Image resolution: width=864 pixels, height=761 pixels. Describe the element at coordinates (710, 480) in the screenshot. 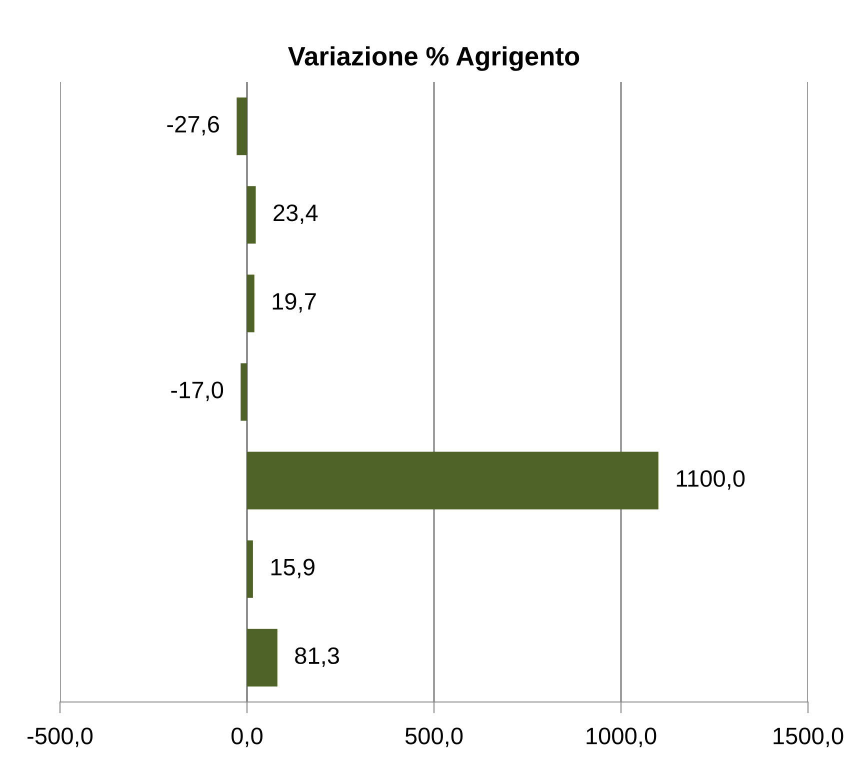

I see `data-label: 1100,0` at that location.